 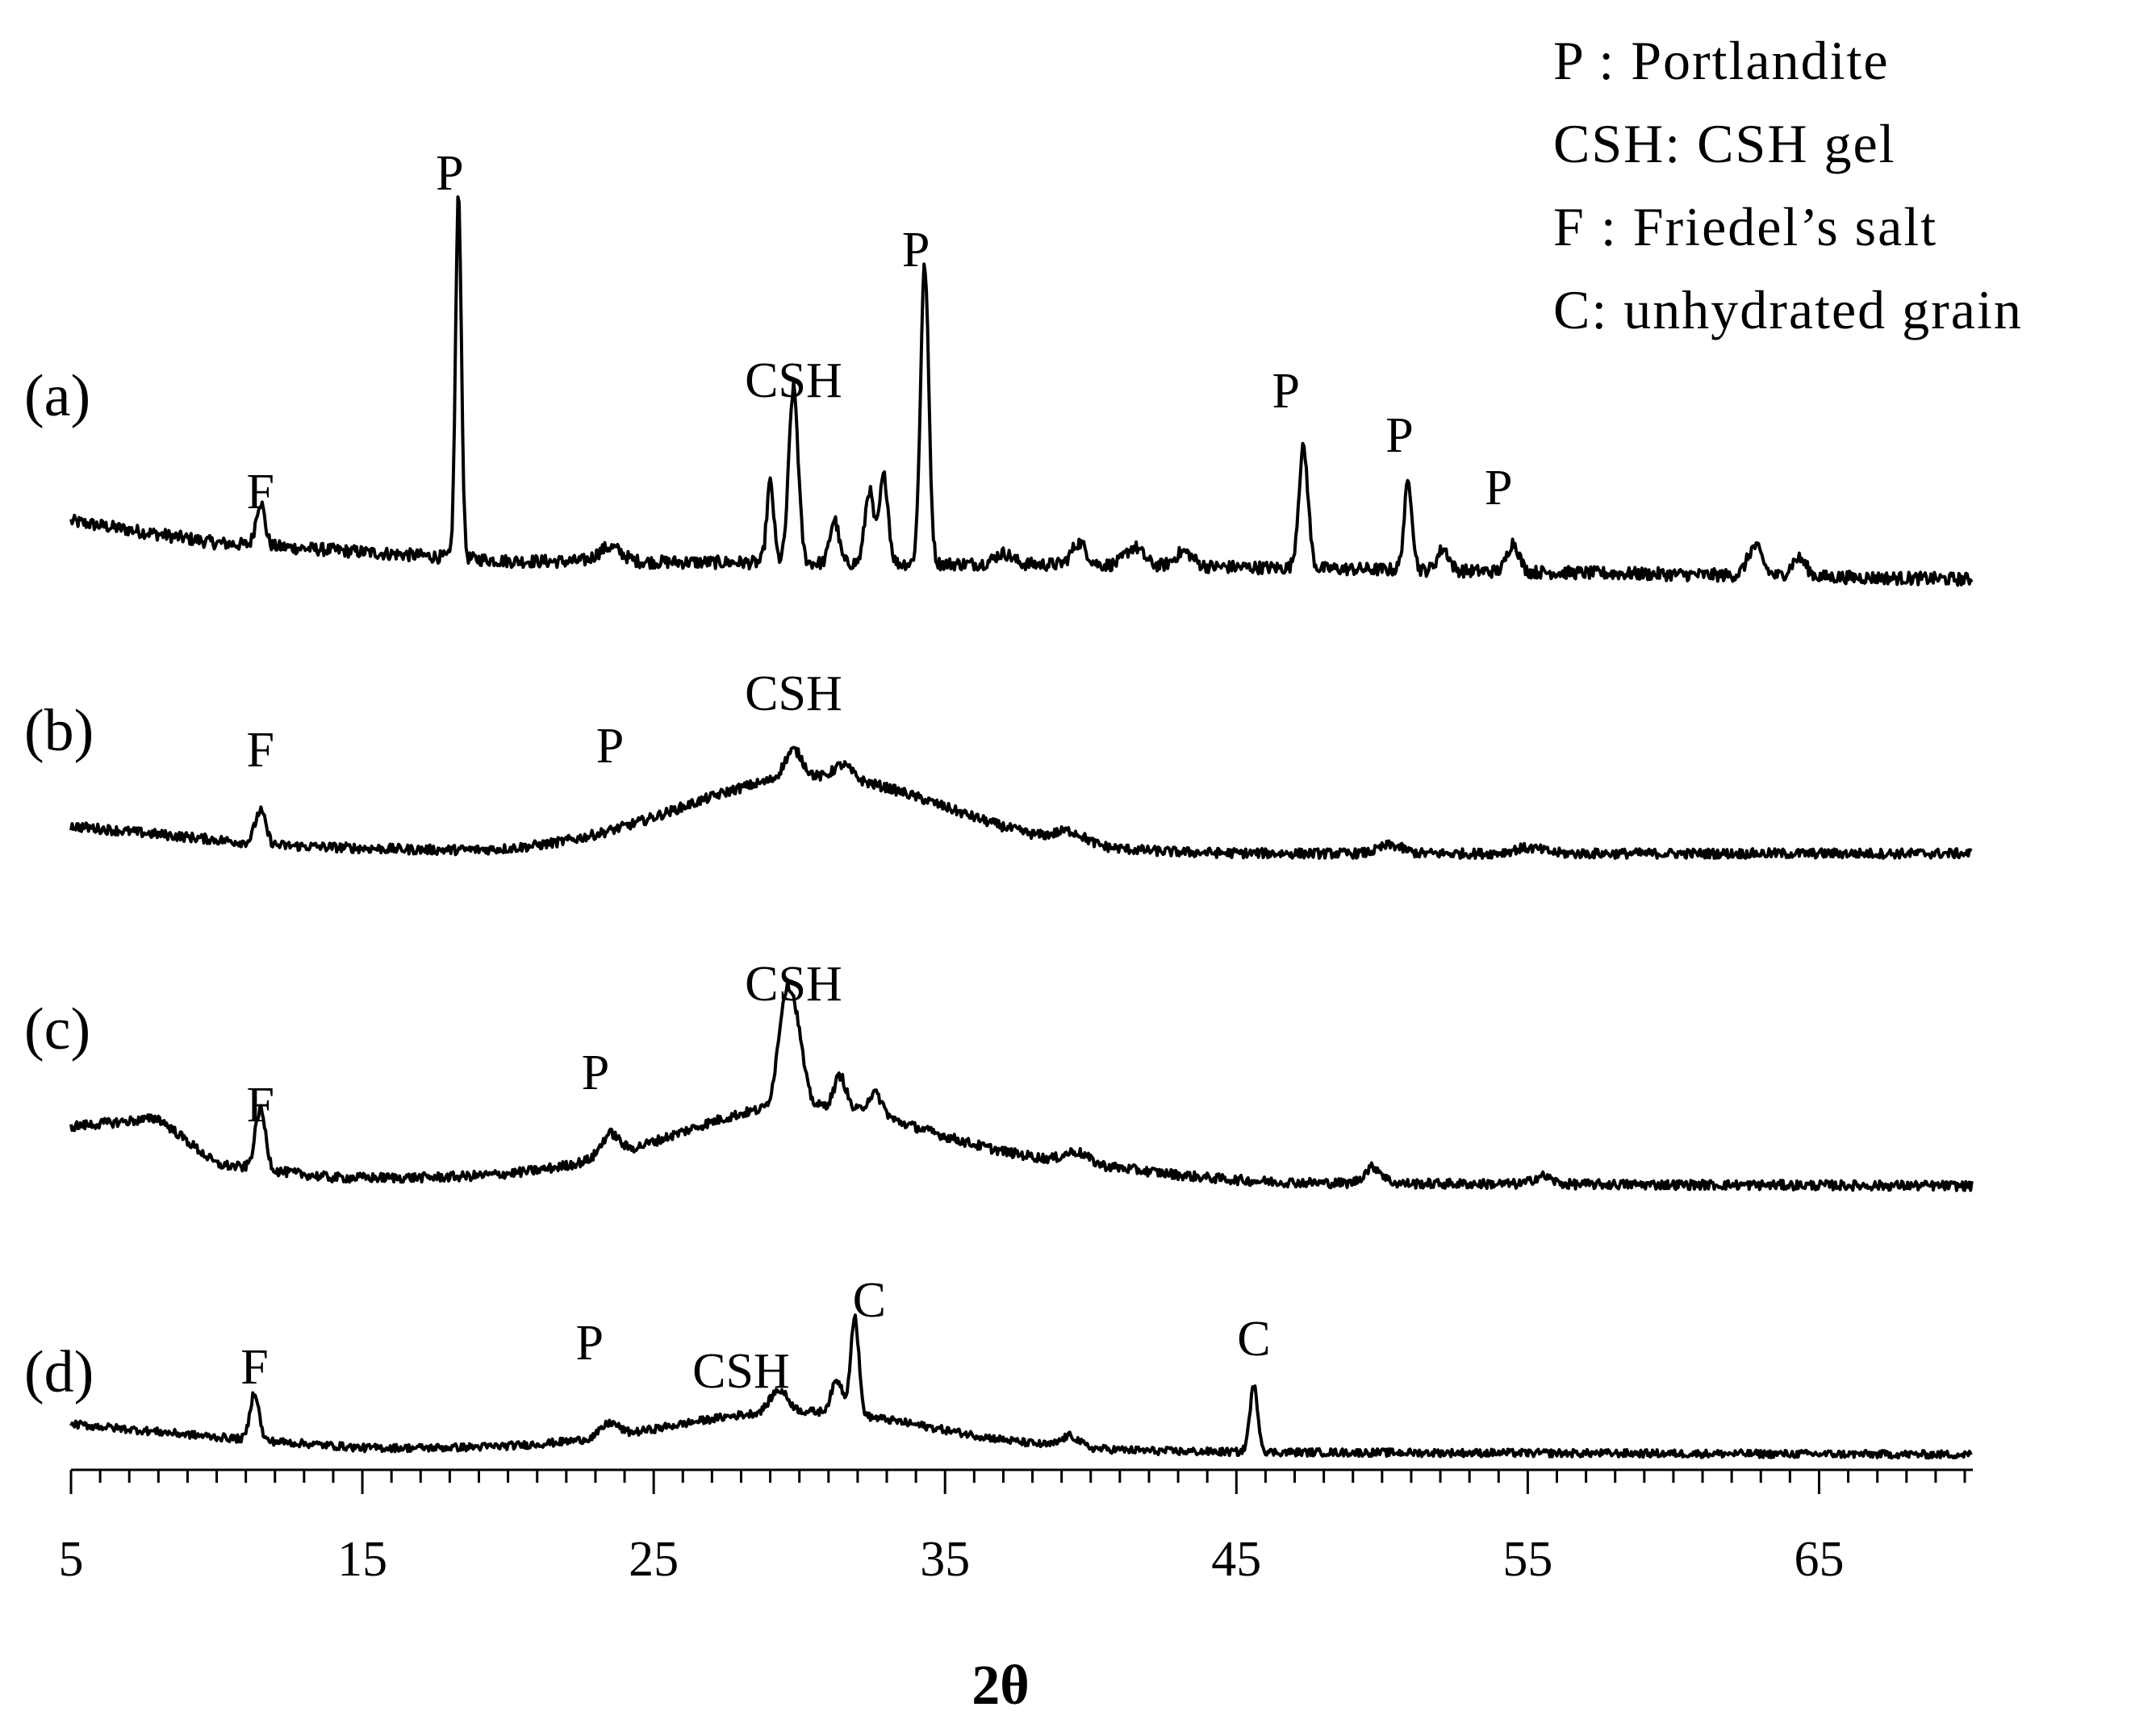 I want to click on series-label: (a), so click(x=57, y=396).